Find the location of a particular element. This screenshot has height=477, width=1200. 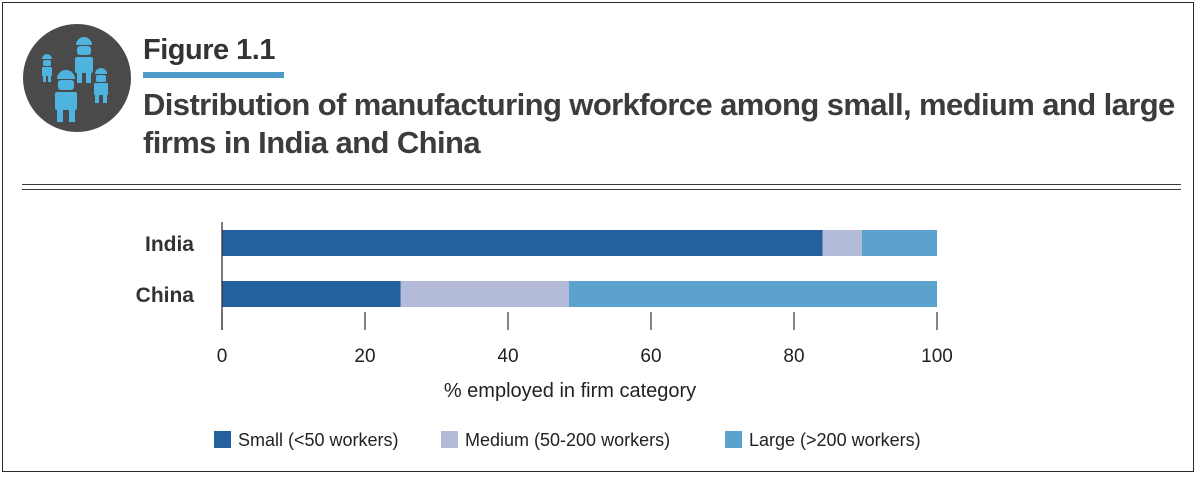

legend-label-small: Small (<50 workers) is located at coordinates (318, 440).